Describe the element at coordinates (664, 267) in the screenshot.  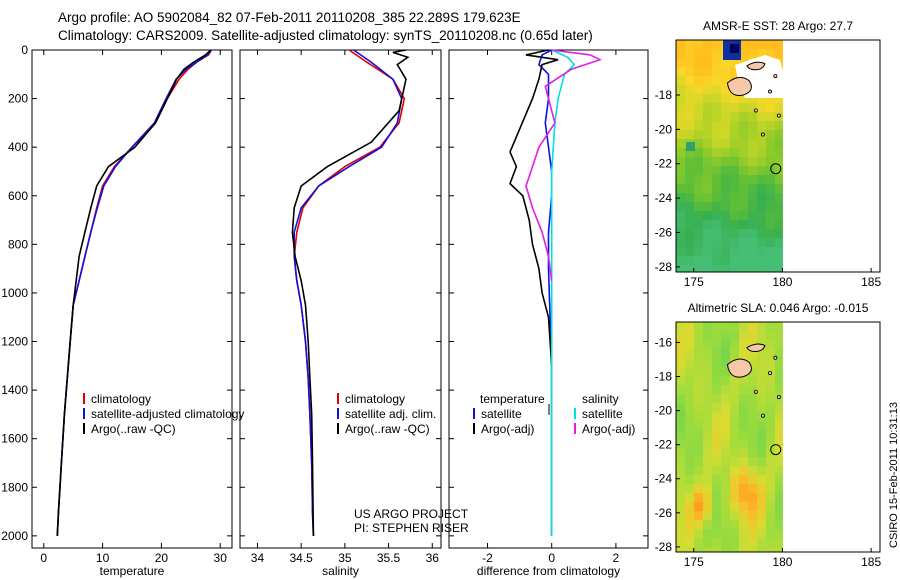
I see `sst-map-ytick-label: -28` at that location.